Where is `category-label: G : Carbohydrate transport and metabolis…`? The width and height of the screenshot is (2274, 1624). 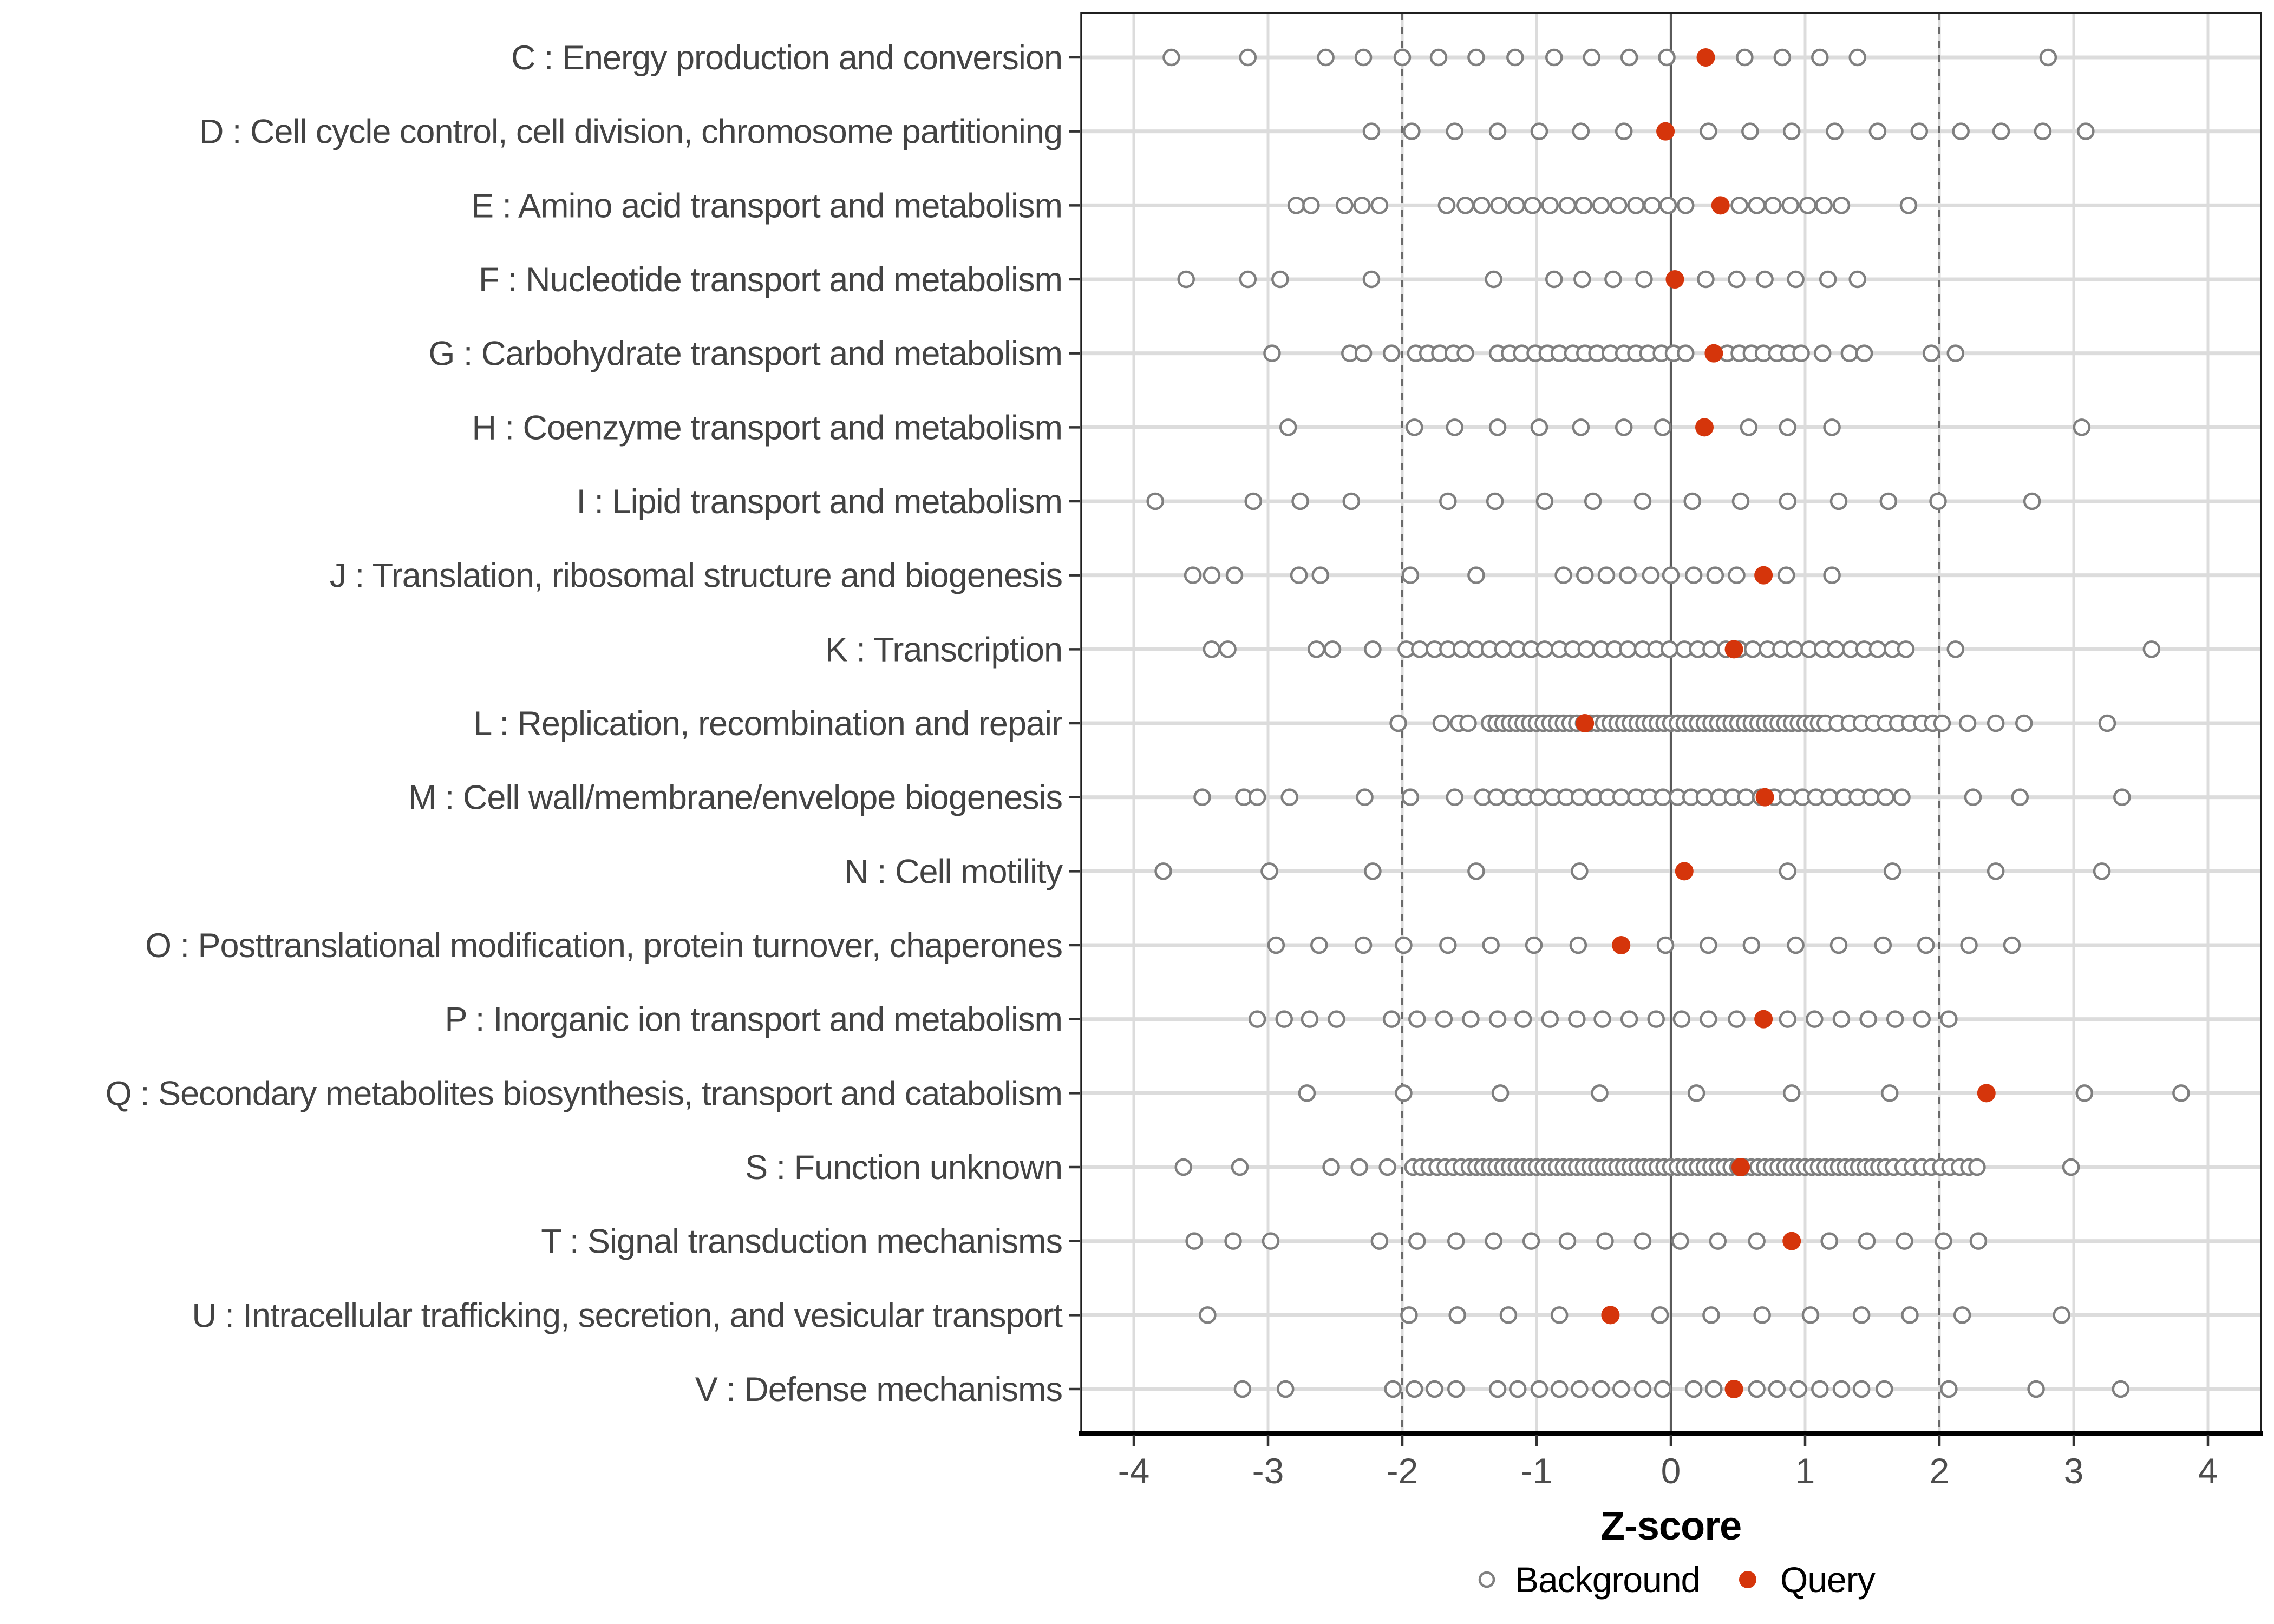
category-label: G : Carbohydrate transport and metabolis… is located at coordinates (745, 354).